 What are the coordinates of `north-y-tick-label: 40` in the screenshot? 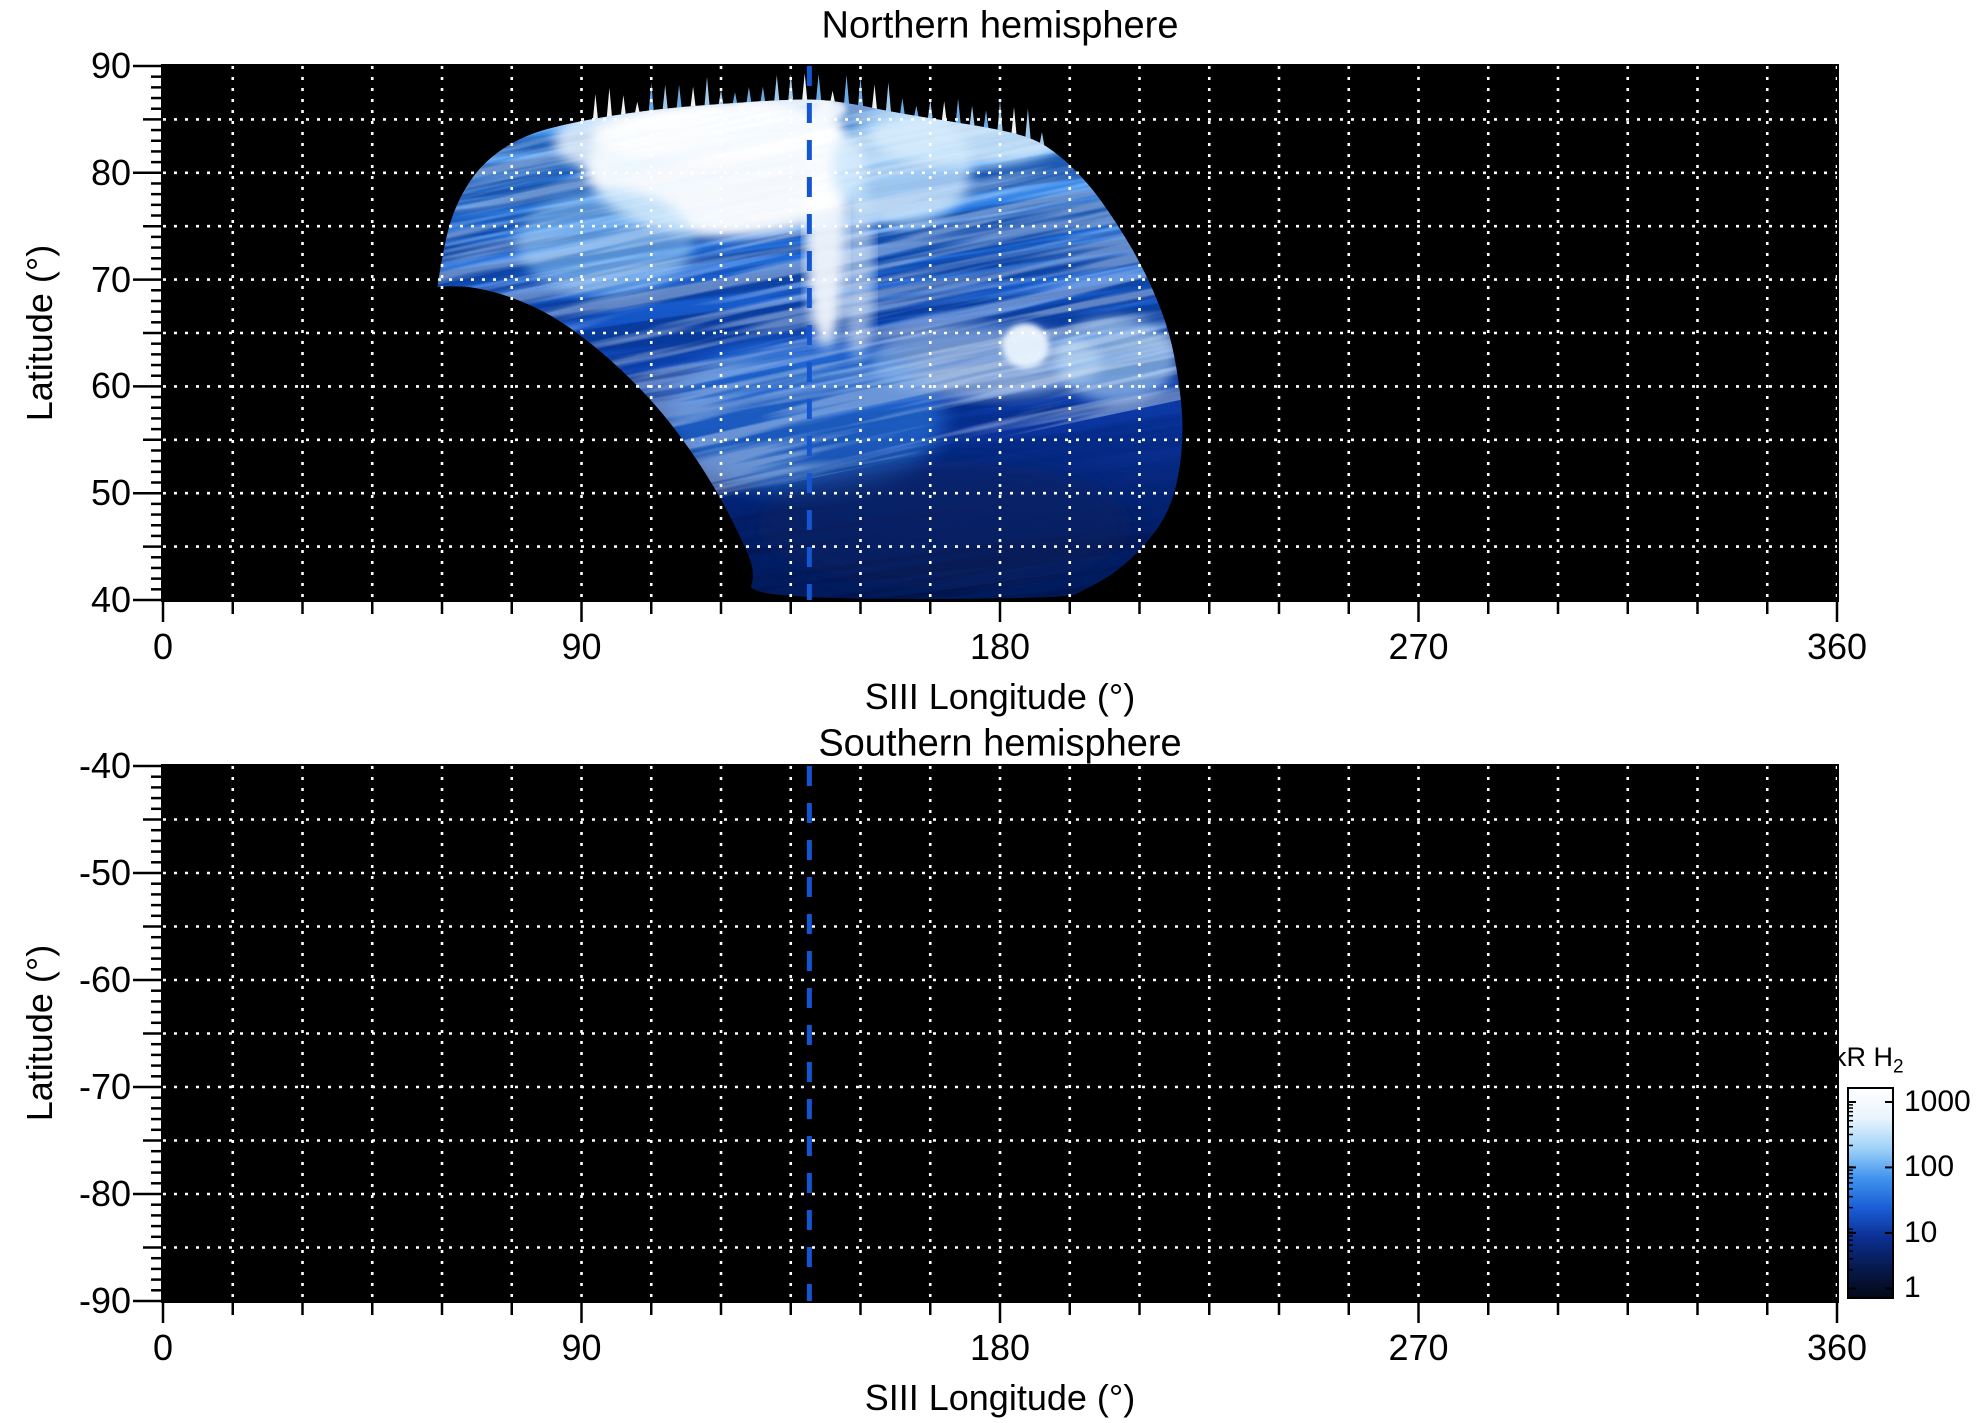 It's located at (110, 599).